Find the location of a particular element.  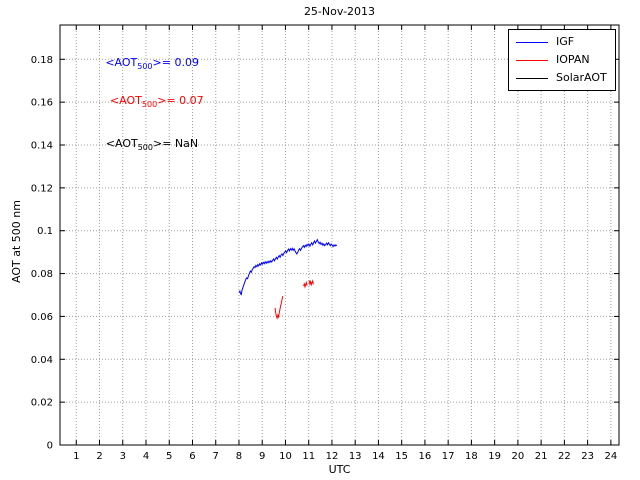

legend: IGF IOPAN SolarAOT is located at coordinates (562, 60).